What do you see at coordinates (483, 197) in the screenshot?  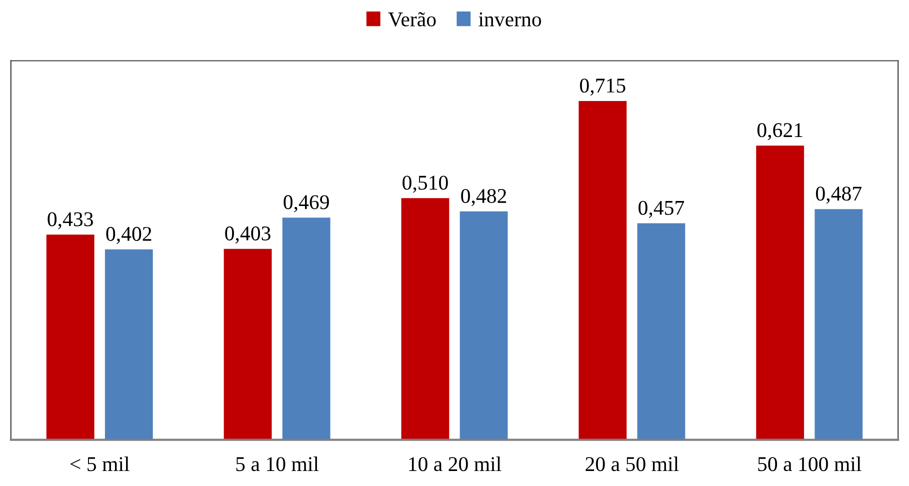 I see `data-label: 0,482` at bounding box center [483, 197].